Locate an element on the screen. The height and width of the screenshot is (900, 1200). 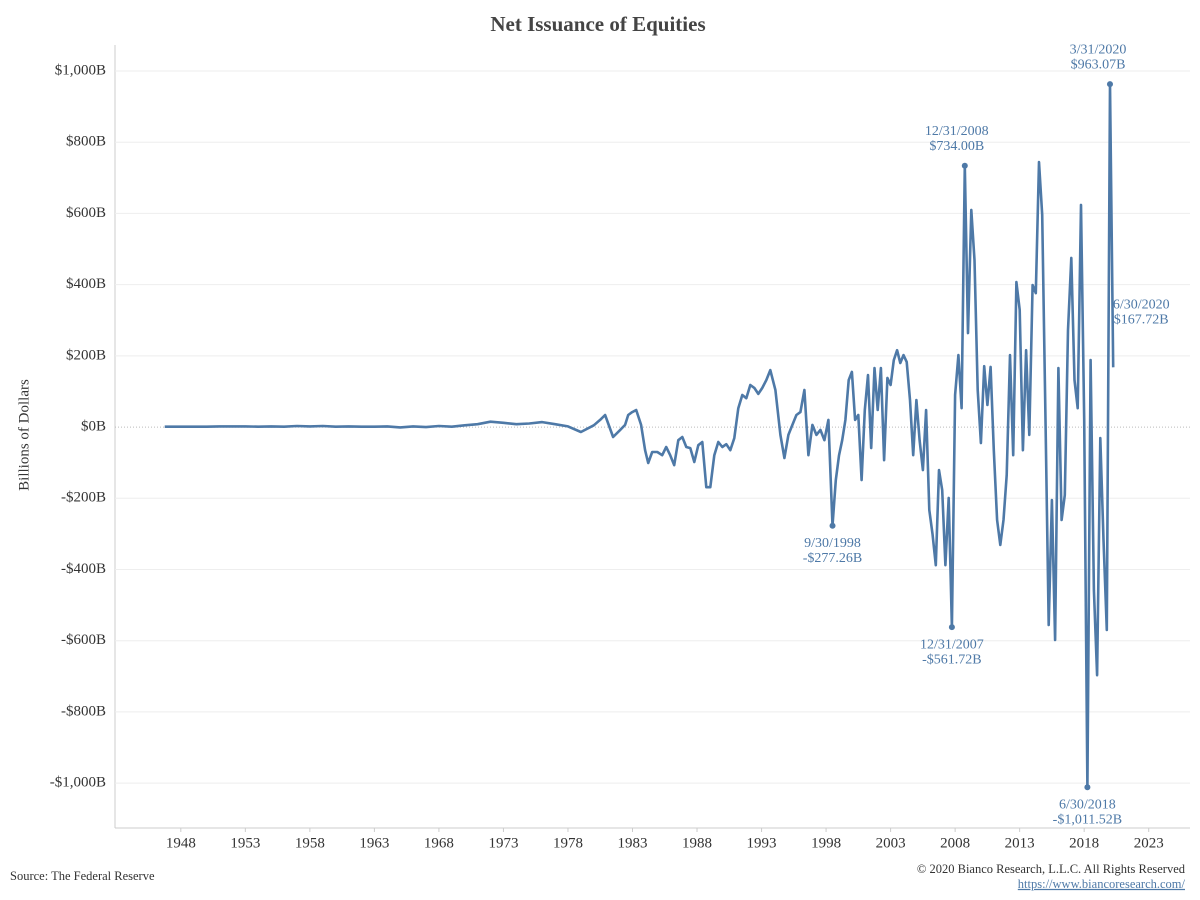
y-tick-label: $0B is located at coordinates (93, 427).